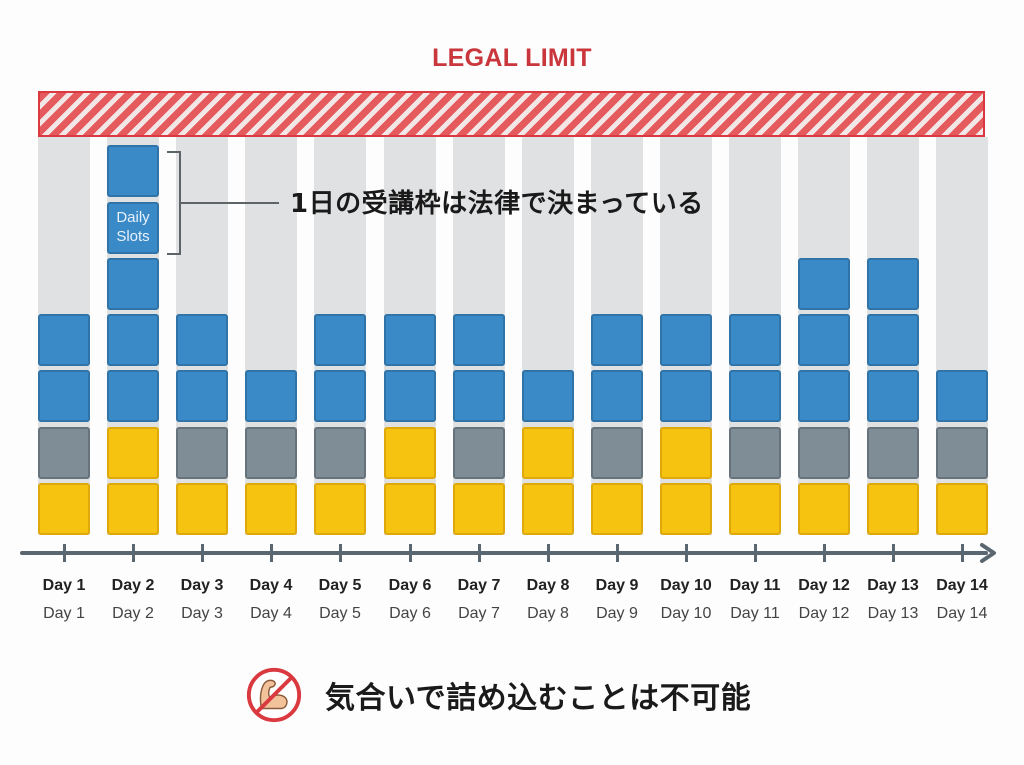 This screenshot has width=1024, height=765. I want to click on annotation-leader-line, so click(230, 203).